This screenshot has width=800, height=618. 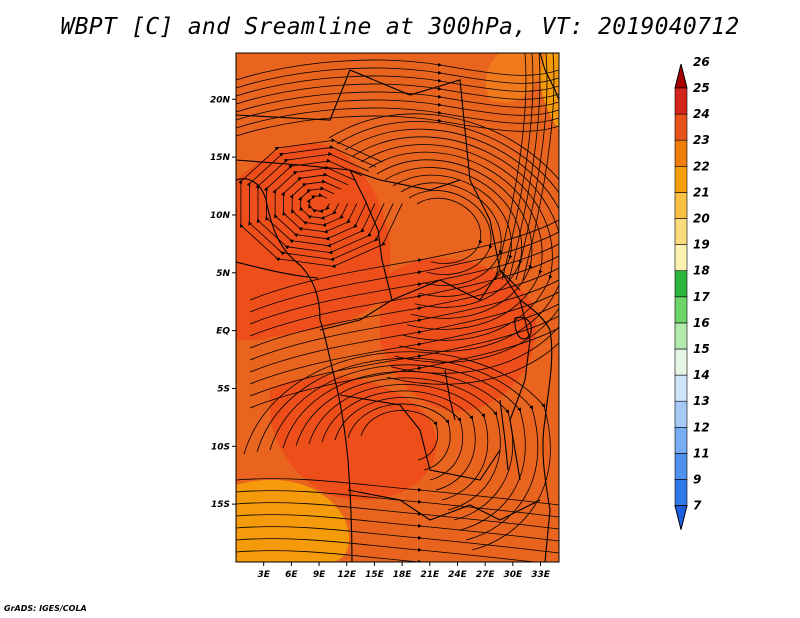 What do you see at coordinates (701, 401) in the screenshot?
I see `colorbar-label: 13` at bounding box center [701, 401].